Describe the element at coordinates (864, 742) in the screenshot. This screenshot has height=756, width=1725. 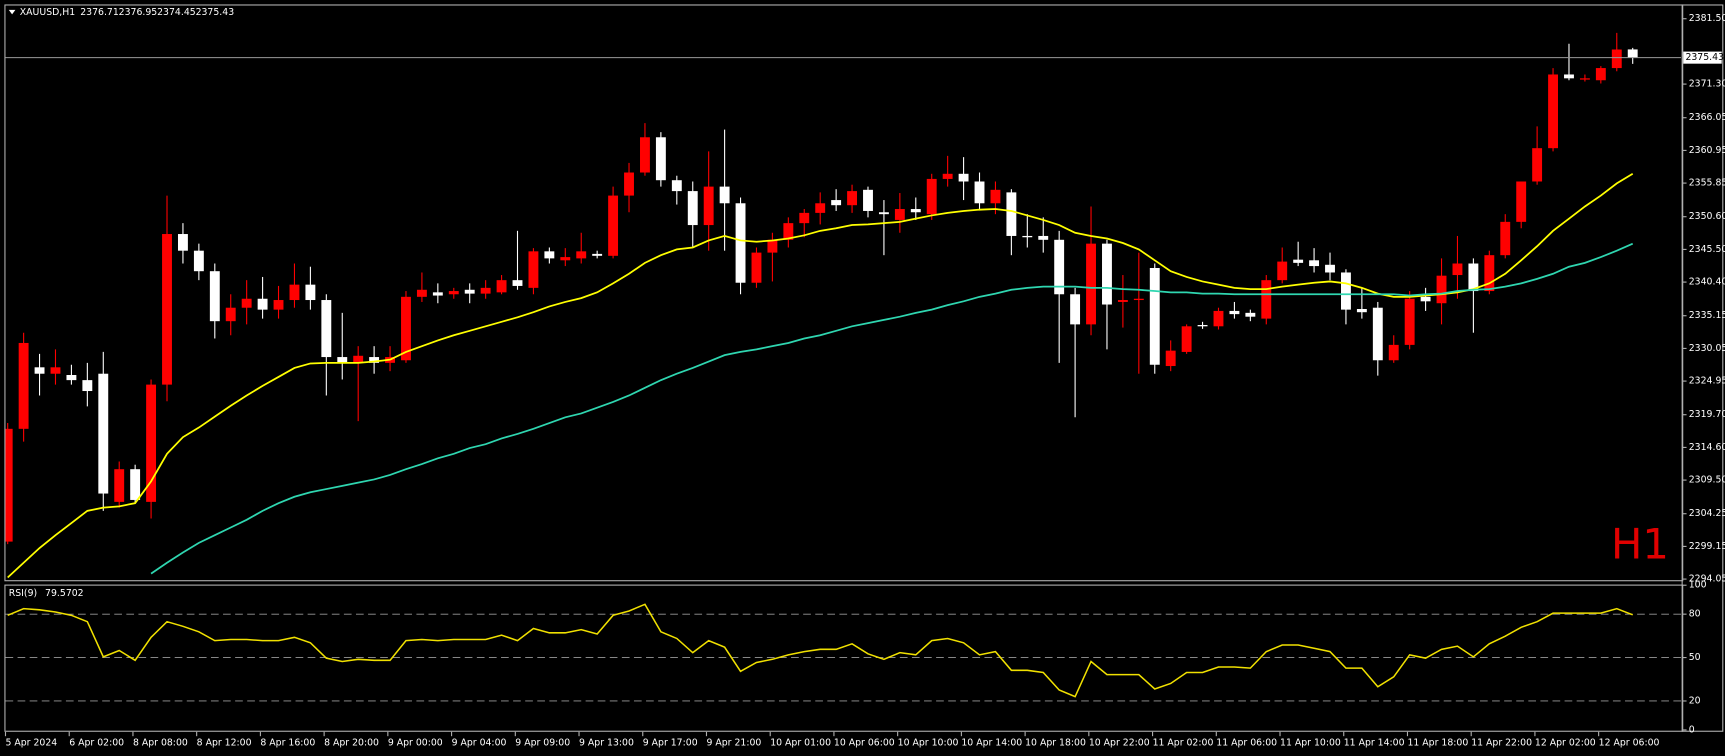
I see `x-tick-label: 10 Apr 06:00` at that location.